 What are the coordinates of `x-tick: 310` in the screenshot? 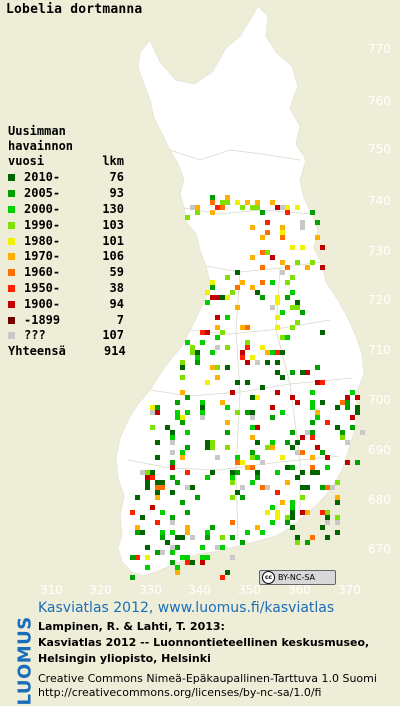 It's located at (51, 590).